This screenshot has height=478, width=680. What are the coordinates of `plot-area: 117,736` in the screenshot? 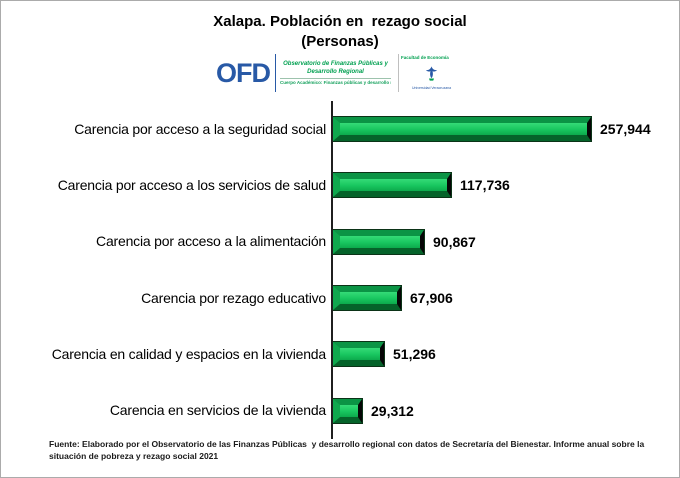 It's located at (502, 185).